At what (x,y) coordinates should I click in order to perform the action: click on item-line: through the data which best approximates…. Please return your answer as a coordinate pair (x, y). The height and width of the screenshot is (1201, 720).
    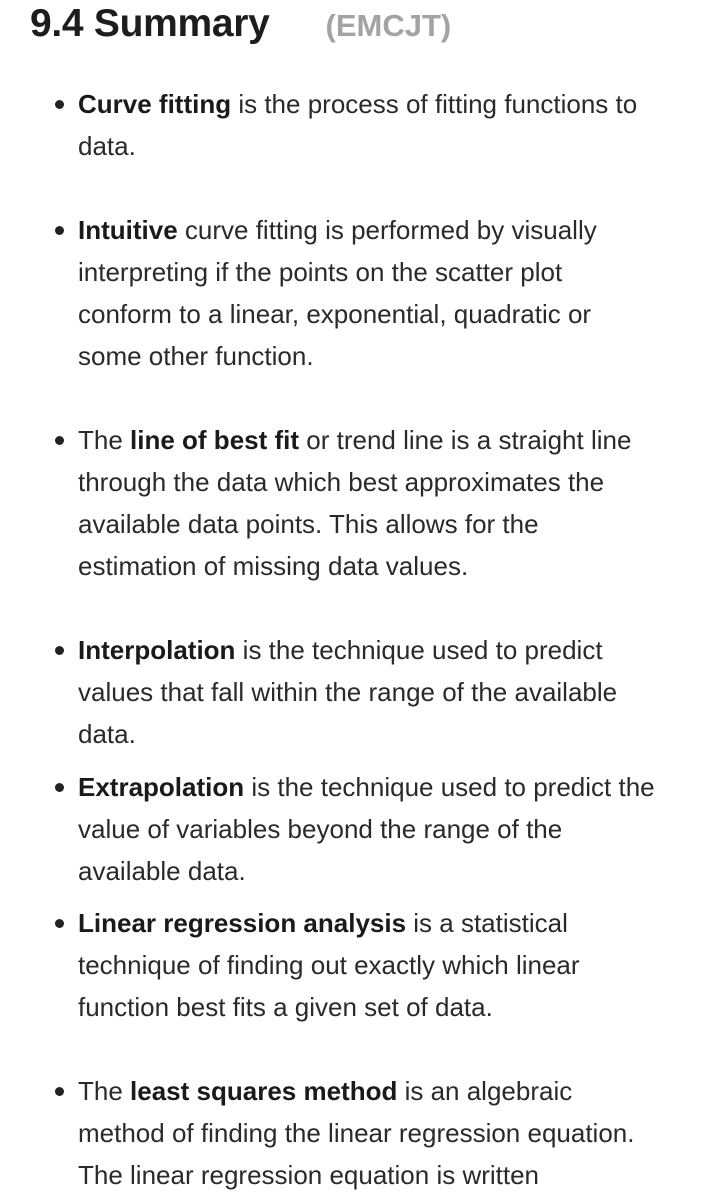
    Looking at the image, I should click on (341, 482).